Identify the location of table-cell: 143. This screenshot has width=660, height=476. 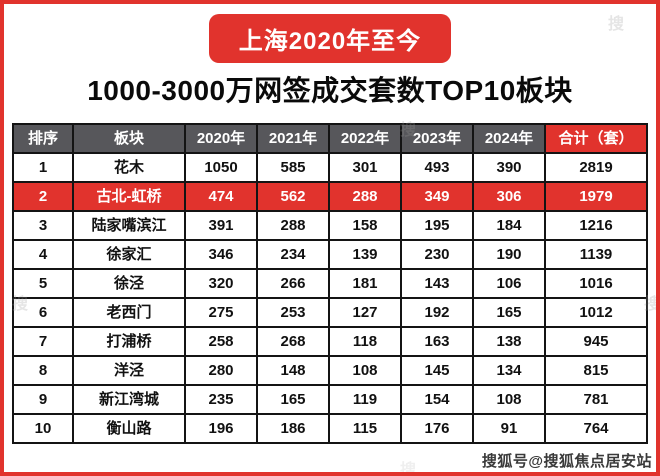
(437, 283).